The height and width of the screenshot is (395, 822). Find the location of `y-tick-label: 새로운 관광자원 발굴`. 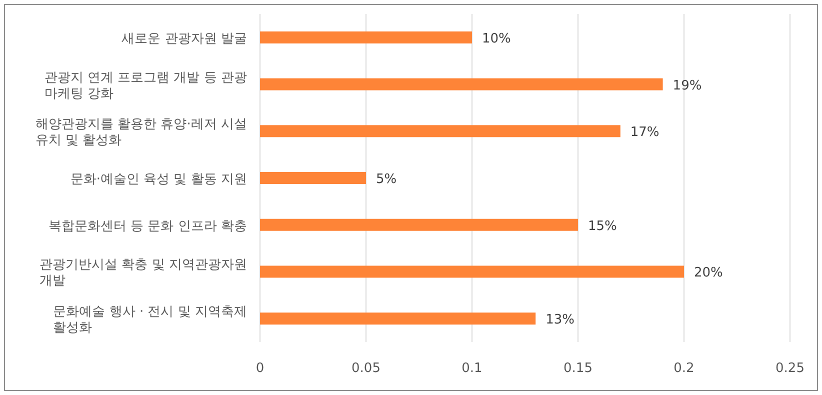

y-tick-label: 새로운 관광자원 발굴 is located at coordinates (184, 38).